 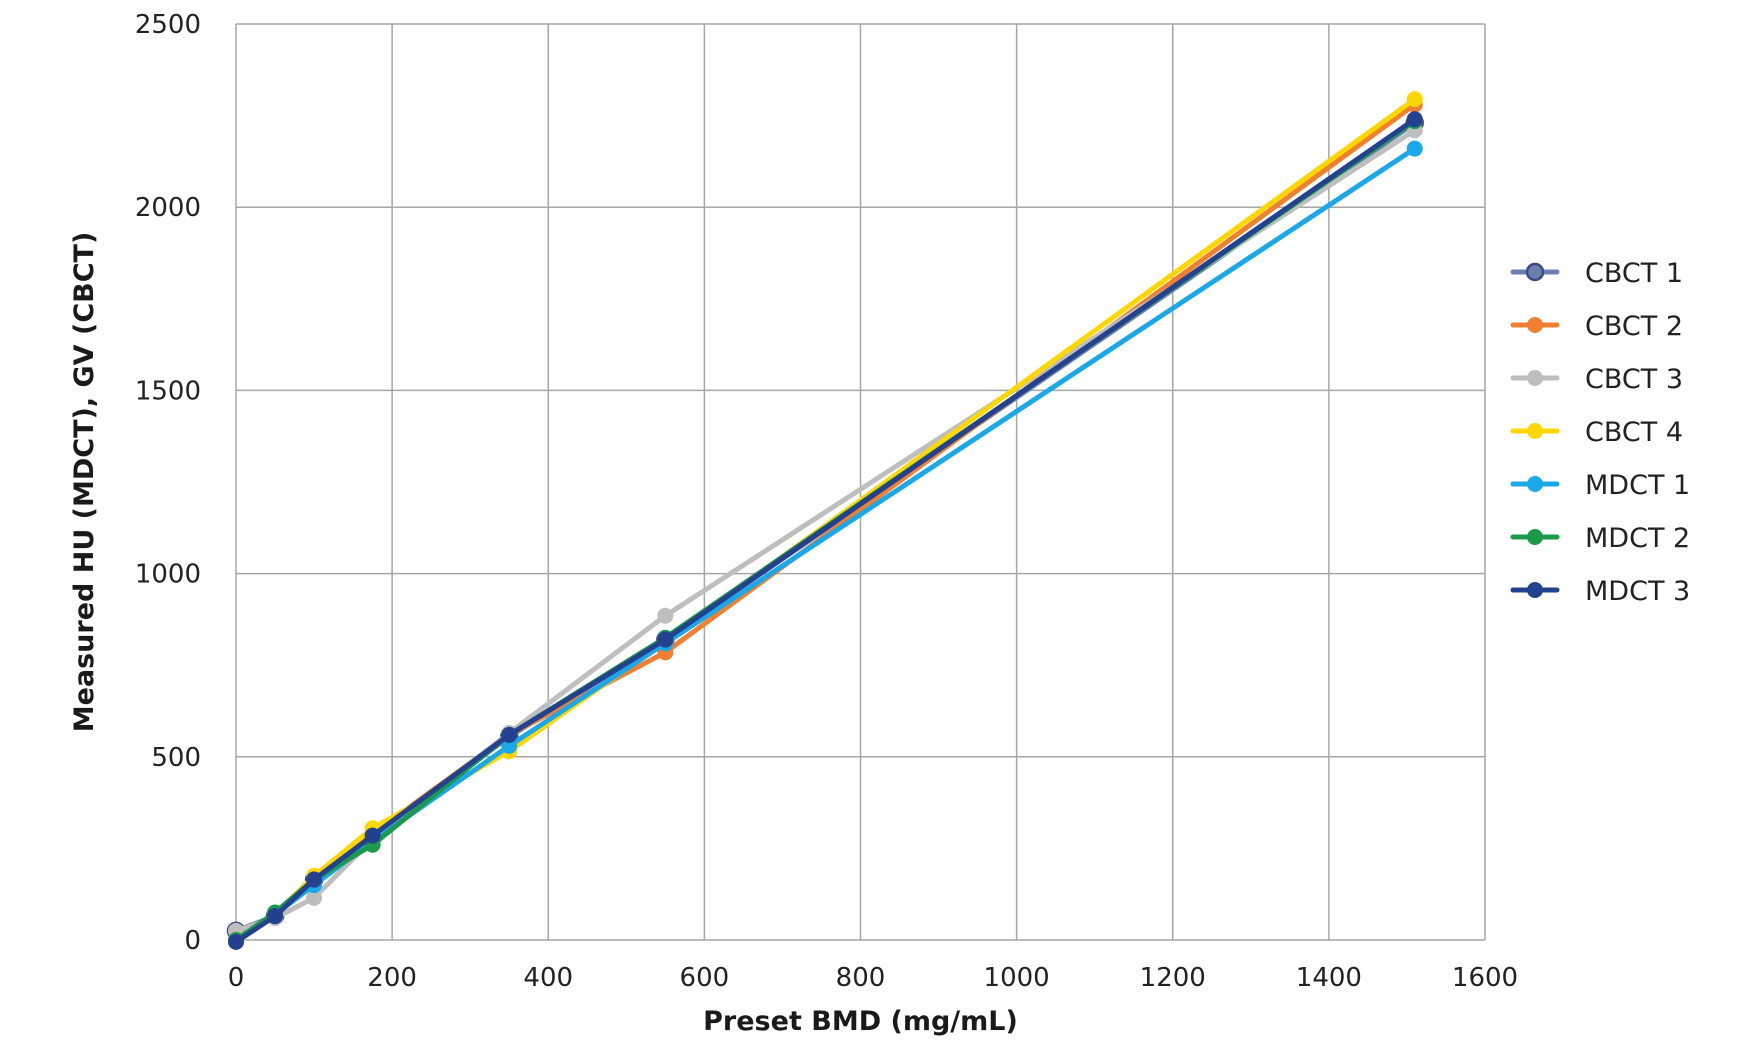 I want to click on y-tick-label: 0, so click(x=192, y=941).